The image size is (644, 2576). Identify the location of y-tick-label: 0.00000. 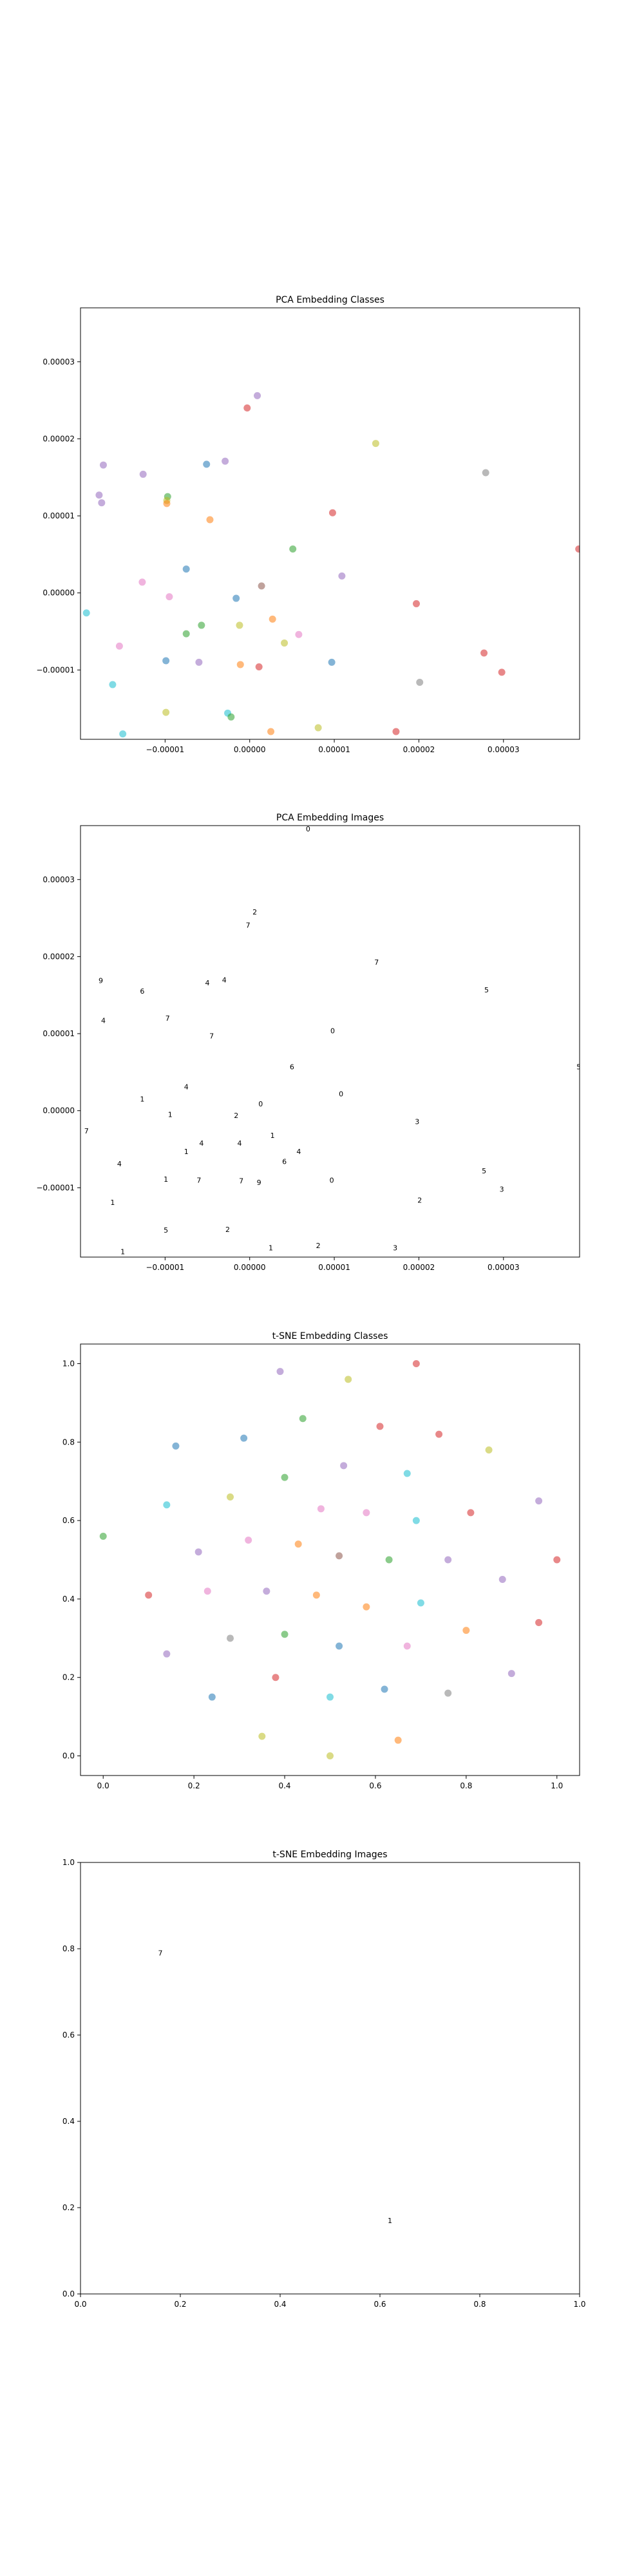
(59, 1110).